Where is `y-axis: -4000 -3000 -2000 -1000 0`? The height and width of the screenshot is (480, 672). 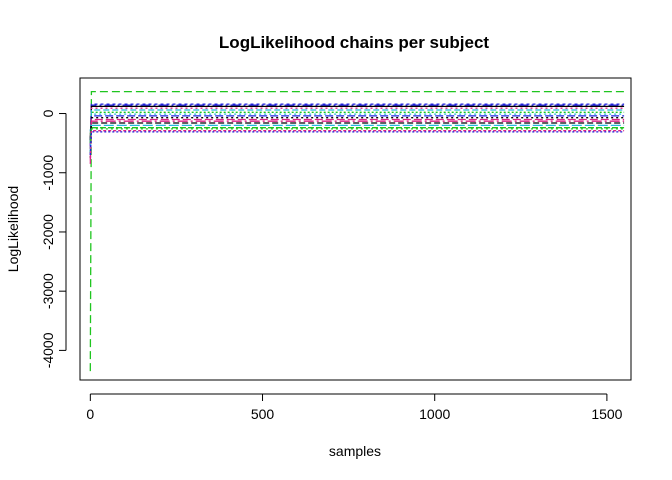
y-axis: -4000 -3000 -2000 -1000 0 is located at coordinates (53, 238).